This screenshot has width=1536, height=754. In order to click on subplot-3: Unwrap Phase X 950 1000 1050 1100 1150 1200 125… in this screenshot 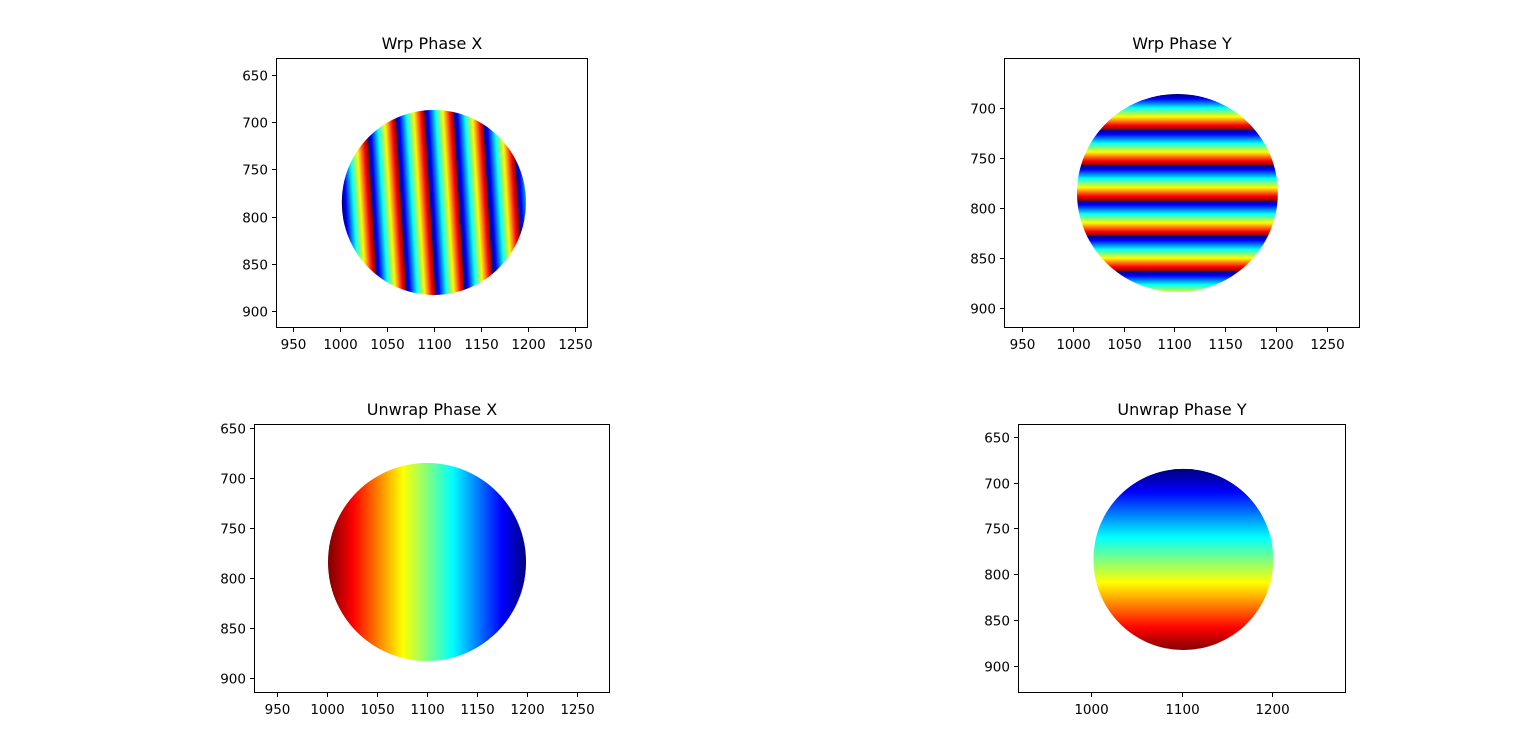, I will do `click(415, 559)`.